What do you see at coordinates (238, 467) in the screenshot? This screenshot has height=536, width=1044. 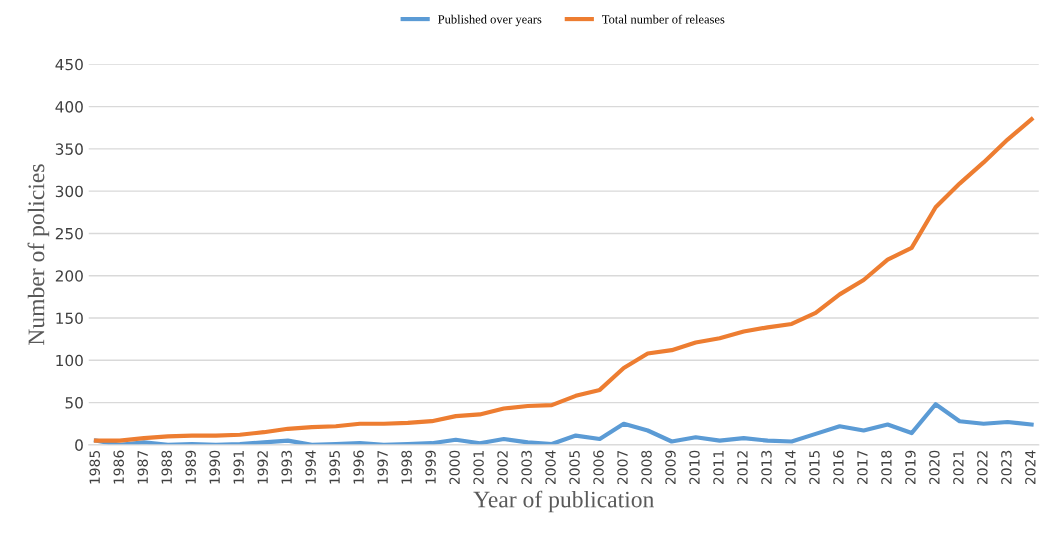 I see `x-tick-label: 1991` at bounding box center [238, 467].